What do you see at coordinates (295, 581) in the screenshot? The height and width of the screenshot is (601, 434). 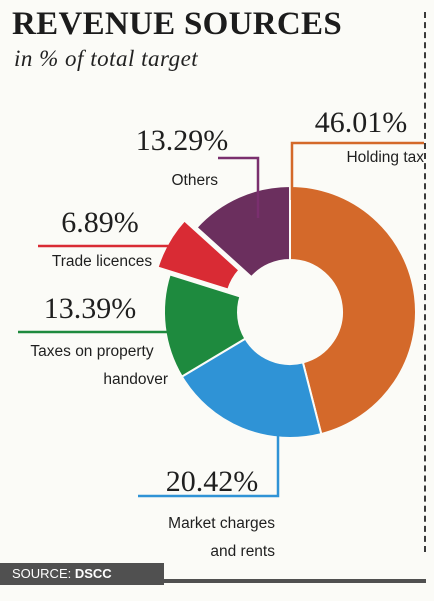 I see `source-underline` at bounding box center [295, 581].